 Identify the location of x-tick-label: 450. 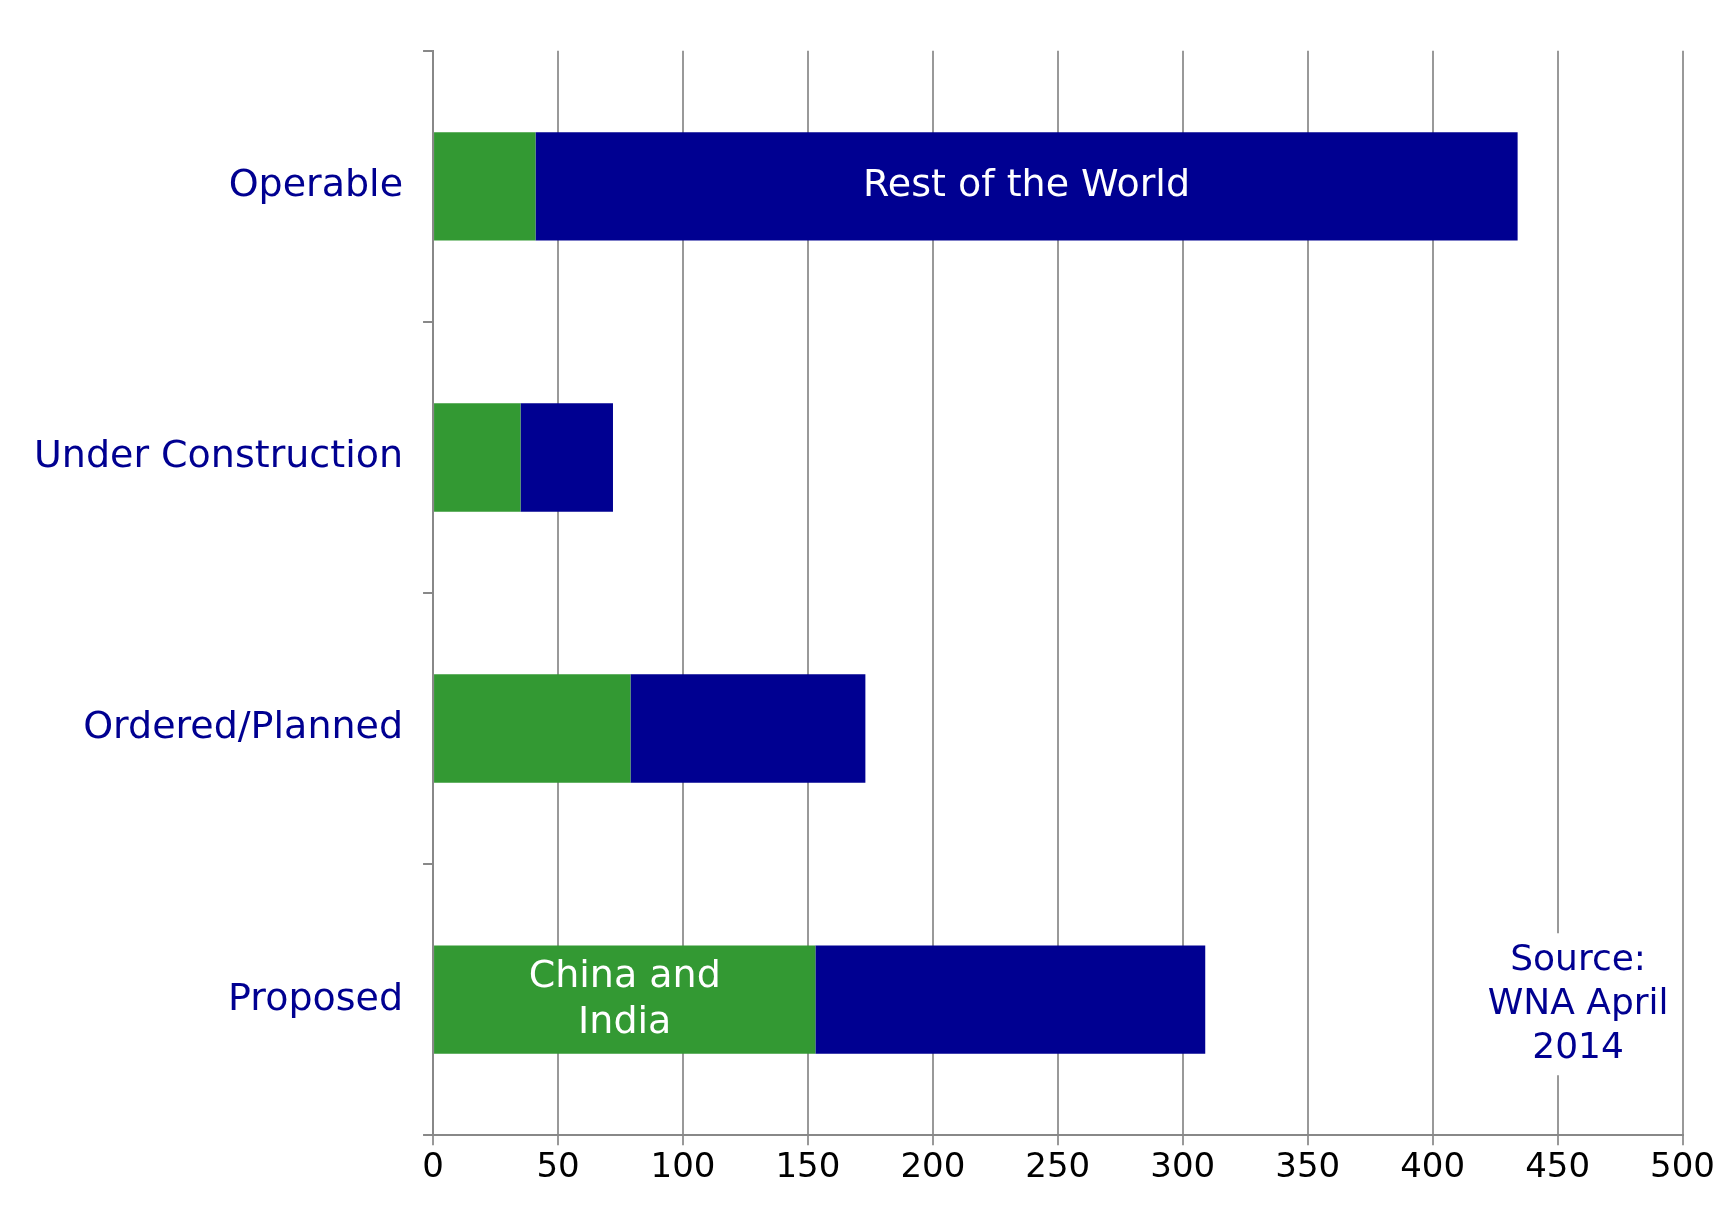
(1558, 1165).